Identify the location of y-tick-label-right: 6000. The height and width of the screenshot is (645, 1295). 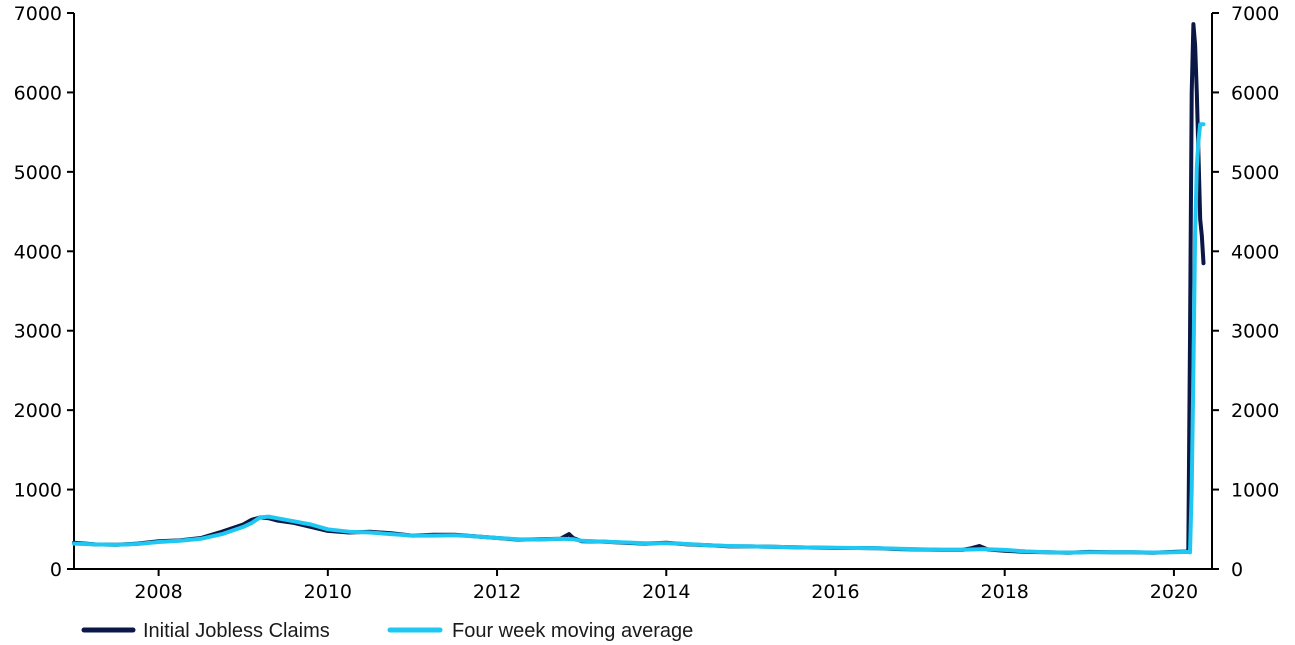
(1255, 93).